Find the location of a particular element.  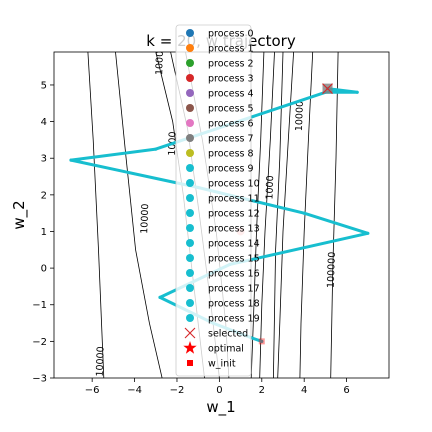

contour-label: 100000 is located at coordinates (332, 270).